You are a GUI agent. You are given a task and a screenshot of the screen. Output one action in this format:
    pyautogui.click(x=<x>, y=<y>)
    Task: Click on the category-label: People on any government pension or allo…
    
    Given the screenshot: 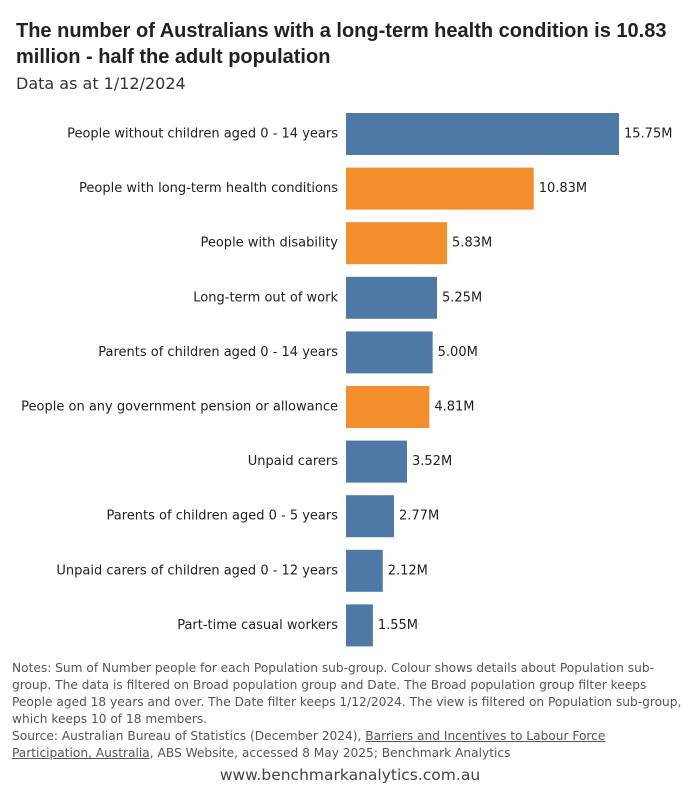 What is the action you would take?
    pyautogui.click(x=179, y=407)
    